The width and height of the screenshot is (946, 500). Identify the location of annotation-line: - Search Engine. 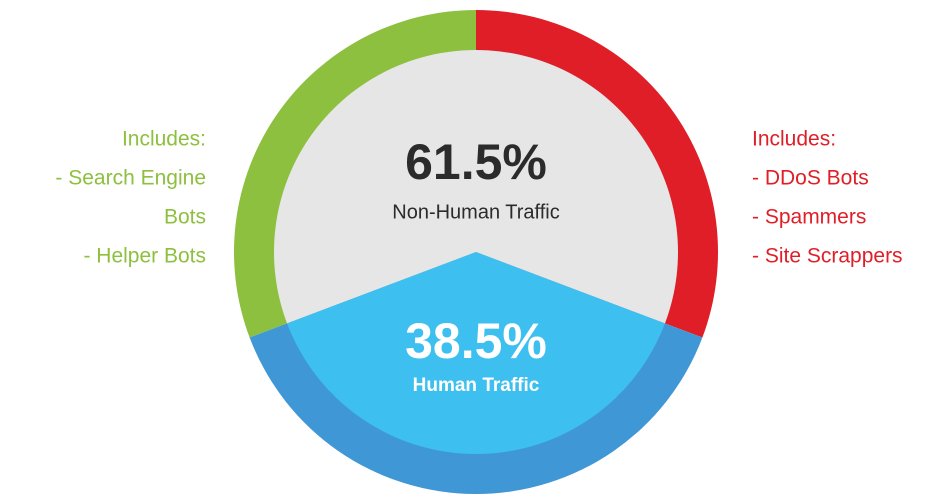
(130, 178).